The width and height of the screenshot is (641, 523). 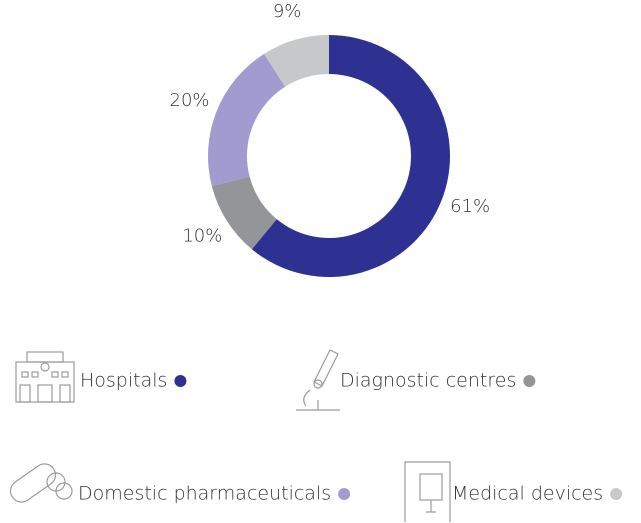 I want to click on microscope-icon, so click(x=318, y=380).